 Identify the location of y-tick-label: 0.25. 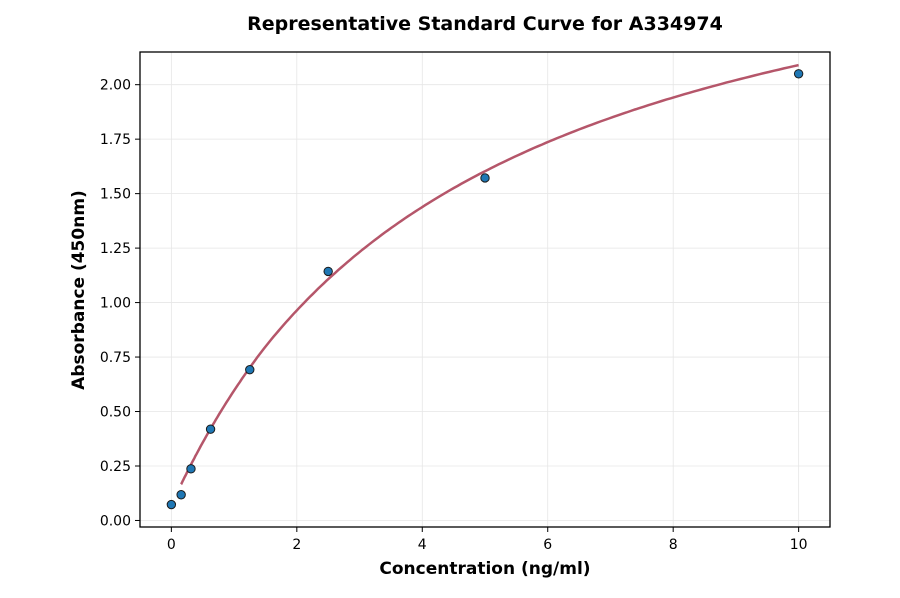
(115, 467).